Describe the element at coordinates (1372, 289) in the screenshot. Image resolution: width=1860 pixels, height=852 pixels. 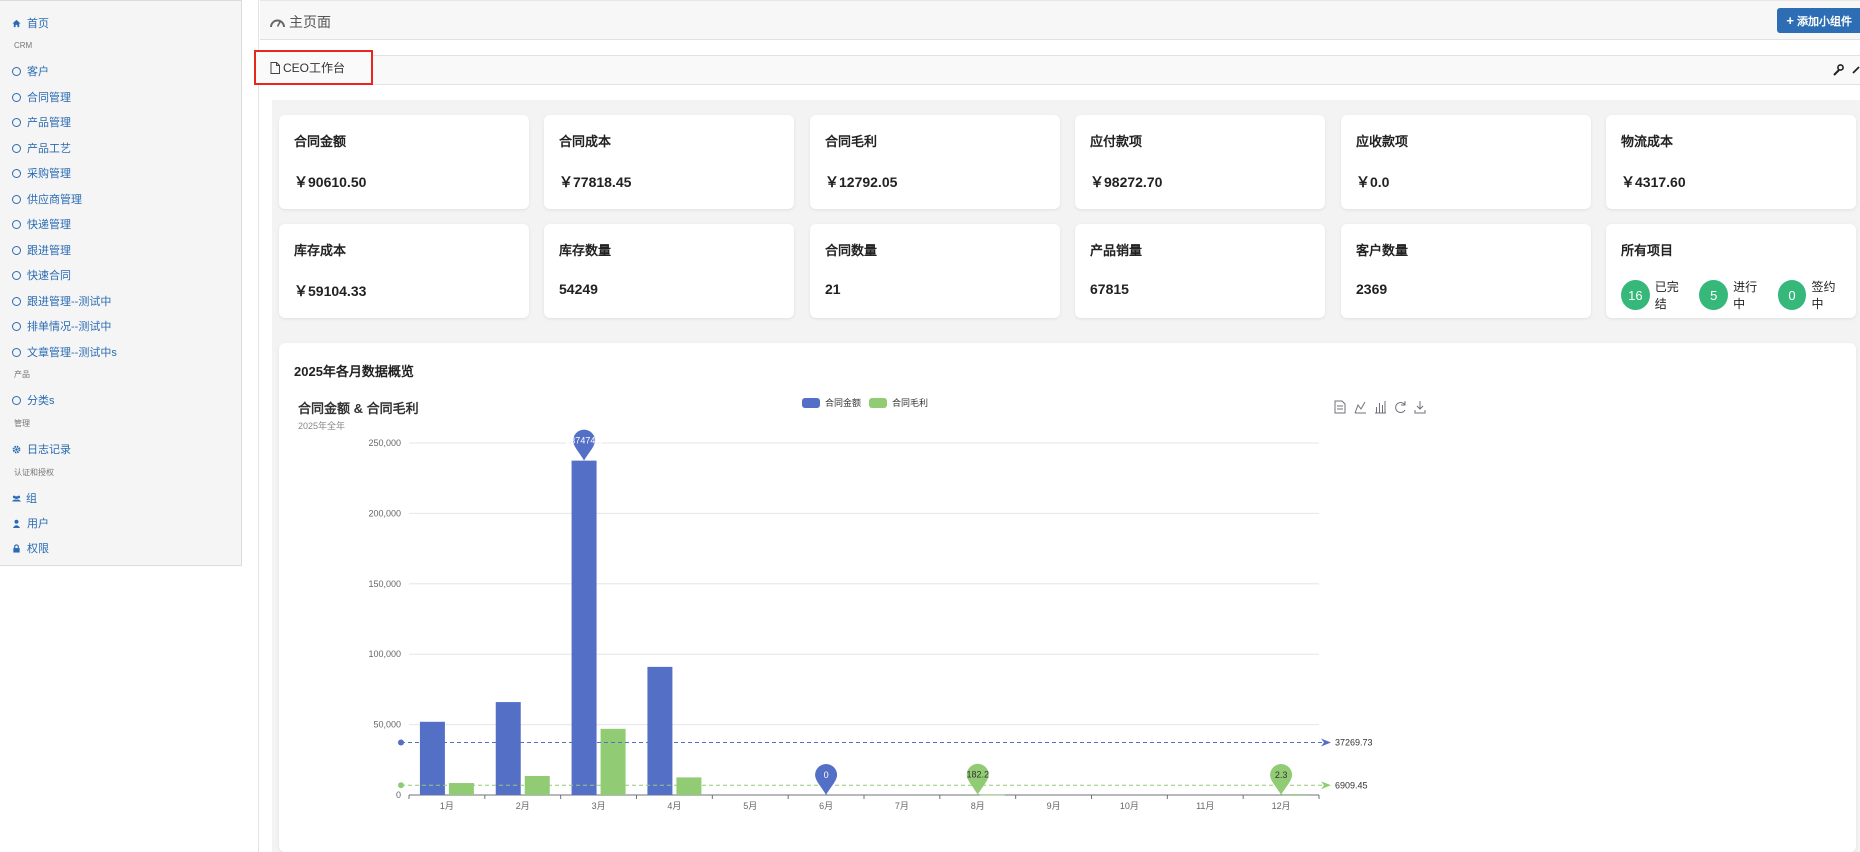
I see `card-value: 2369` at that location.